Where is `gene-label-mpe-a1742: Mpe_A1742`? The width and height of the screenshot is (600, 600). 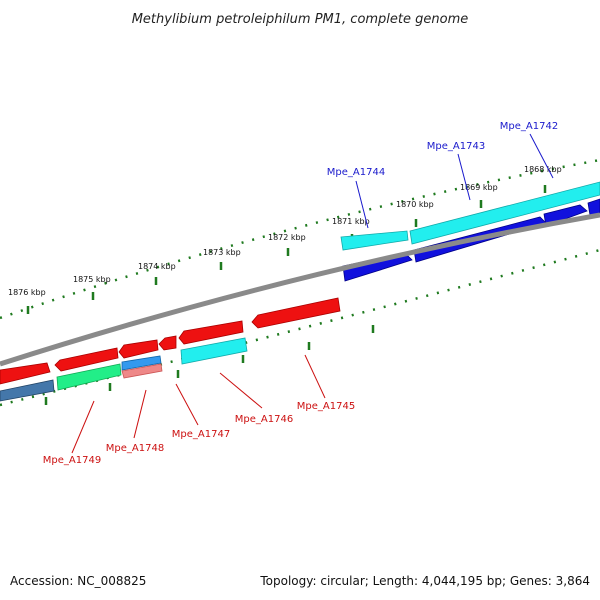 gene-label-mpe-a1742: Mpe_A1742 is located at coordinates (529, 126).